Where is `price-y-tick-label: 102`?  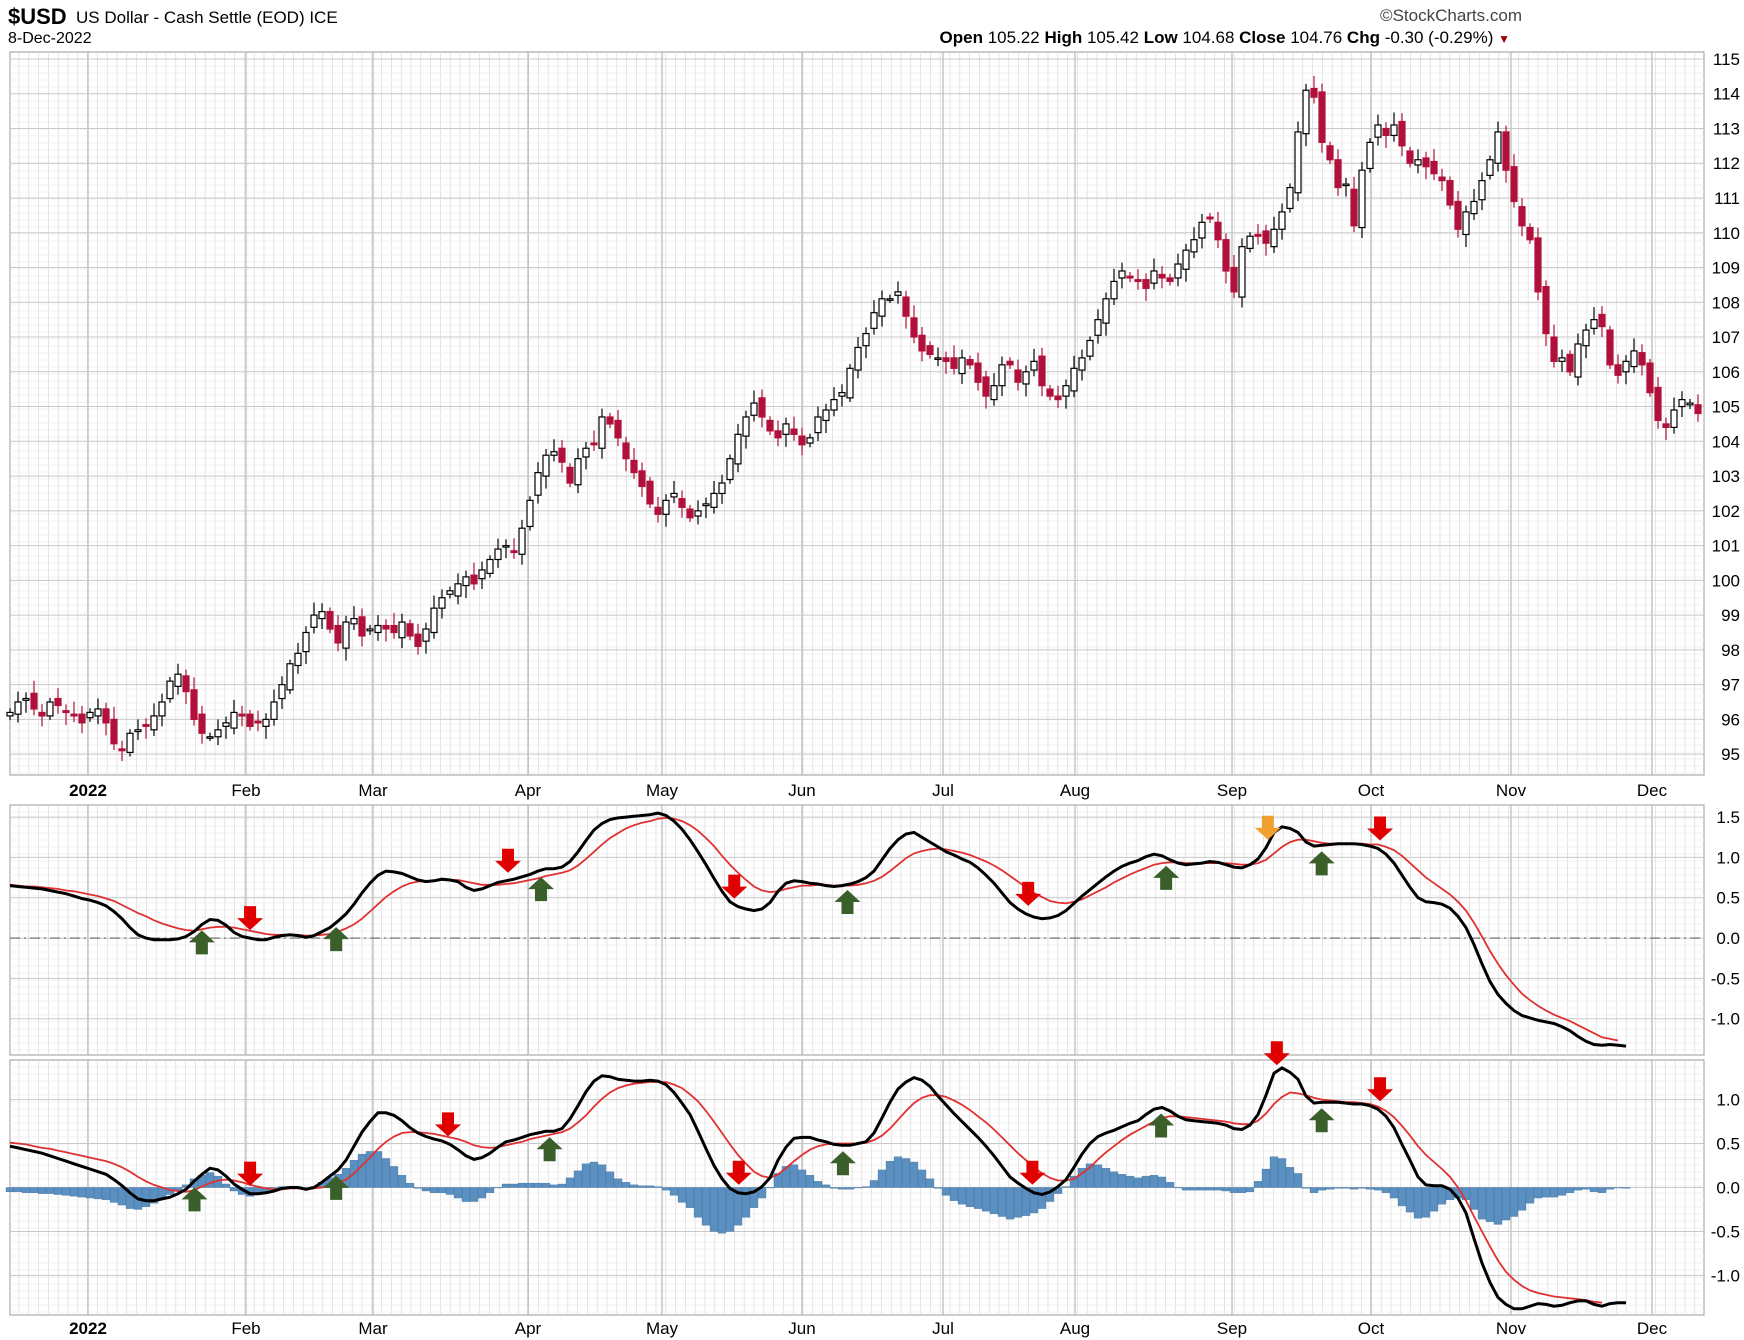 price-y-tick-label: 102 is located at coordinates (1726, 511).